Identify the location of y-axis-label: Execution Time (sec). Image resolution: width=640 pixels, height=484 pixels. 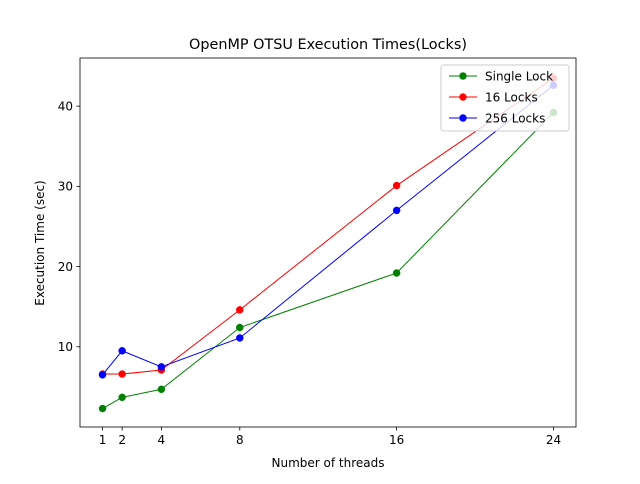
(40, 242).